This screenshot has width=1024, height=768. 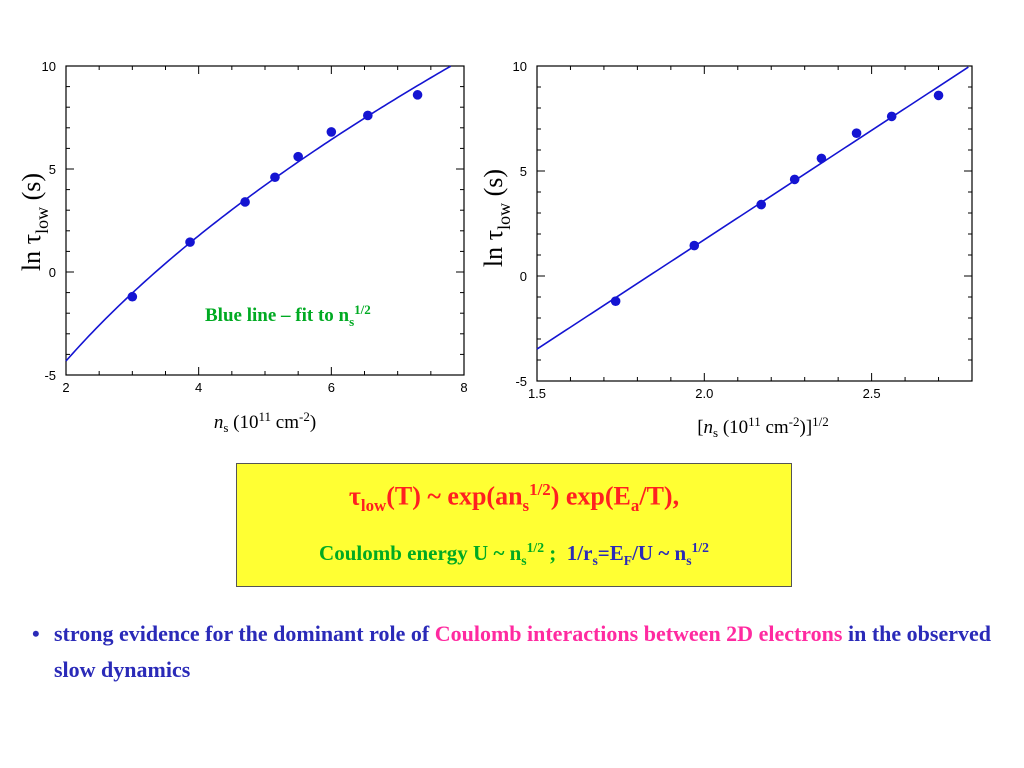 What do you see at coordinates (52, 169) in the screenshot?
I see `chart0-ytick-label: 5` at bounding box center [52, 169].